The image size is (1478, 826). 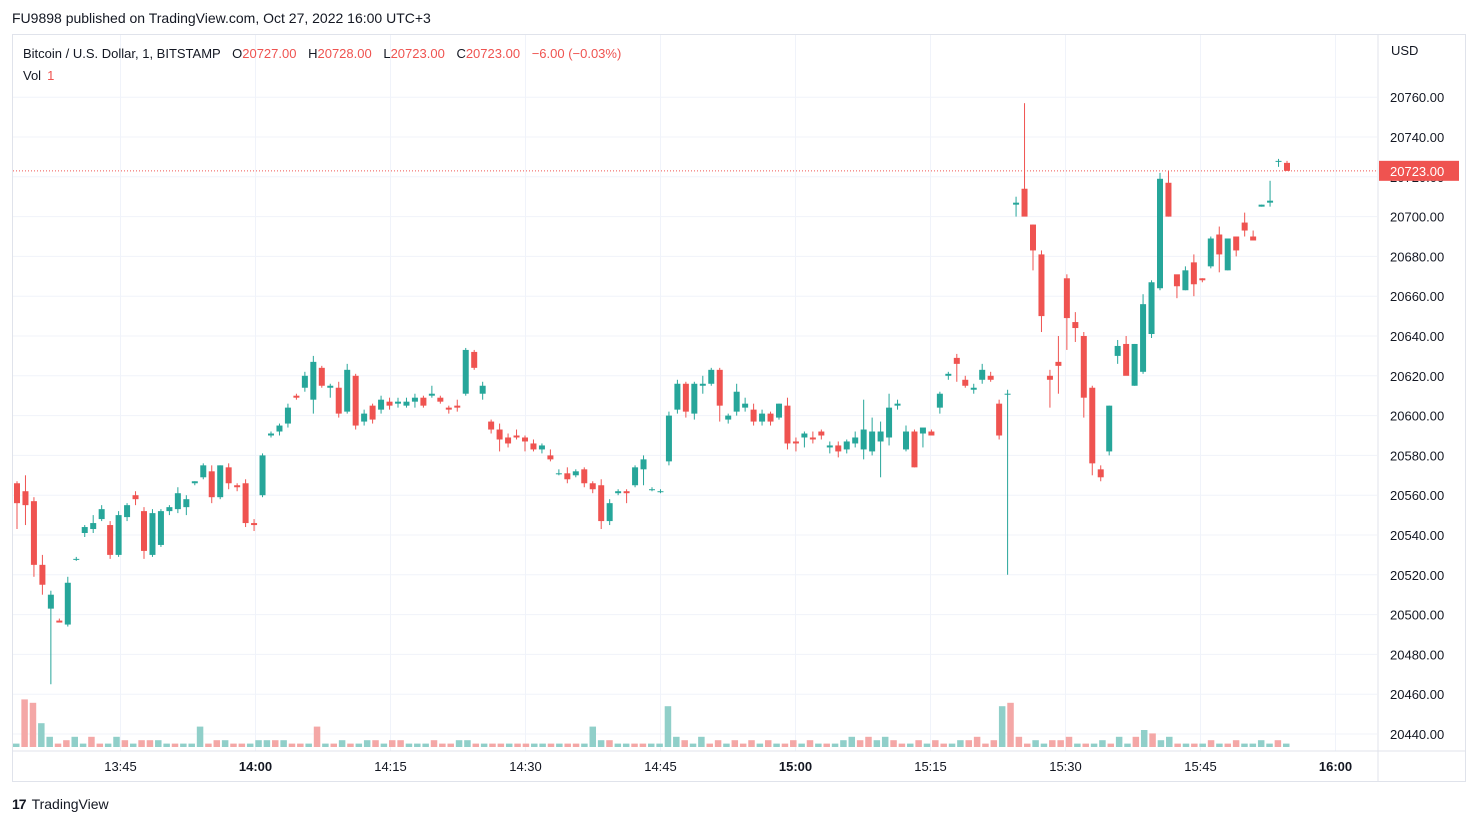 What do you see at coordinates (1200, 766) in the screenshot?
I see `x-tick-label: 15:45` at bounding box center [1200, 766].